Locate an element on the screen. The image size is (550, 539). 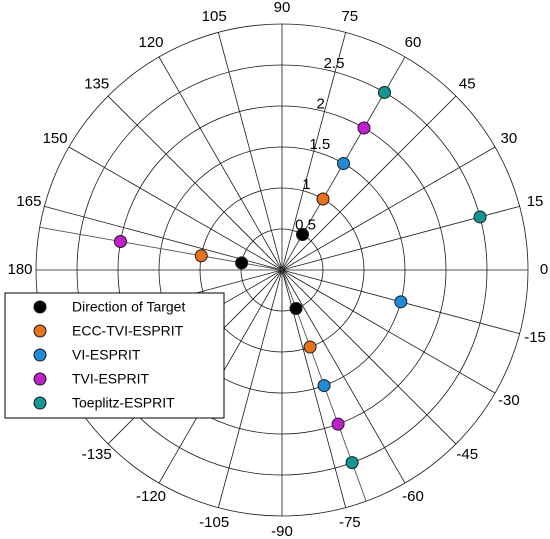
angle-tick-label: 105 is located at coordinates (214, 16).